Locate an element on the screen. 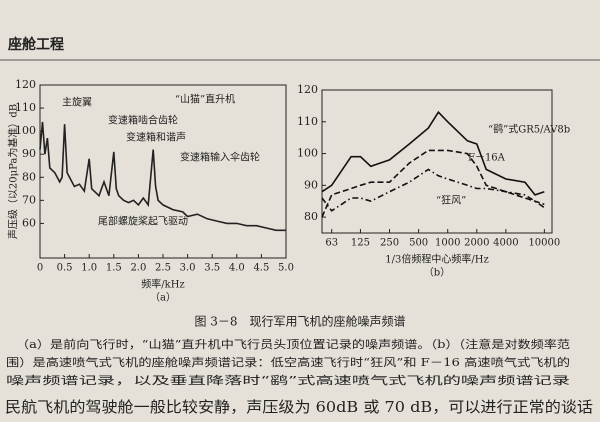  x-tick-label: 125 is located at coordinates (360, 243).